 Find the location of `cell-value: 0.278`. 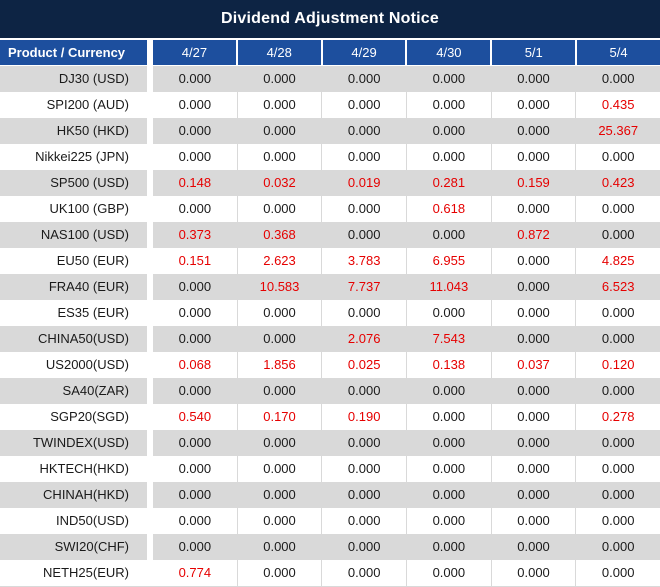

cell-value: 0.278 is located at coordinates (617, 417).